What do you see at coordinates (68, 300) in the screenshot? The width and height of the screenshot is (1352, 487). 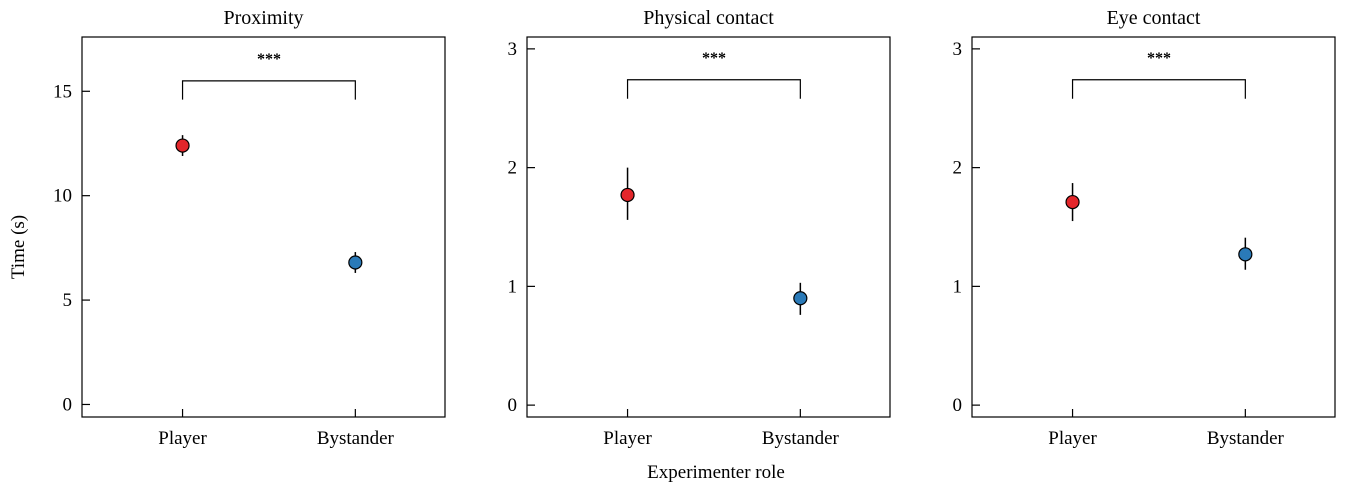 I see `y-tick-label: 5` at bounding box center [68, 300].